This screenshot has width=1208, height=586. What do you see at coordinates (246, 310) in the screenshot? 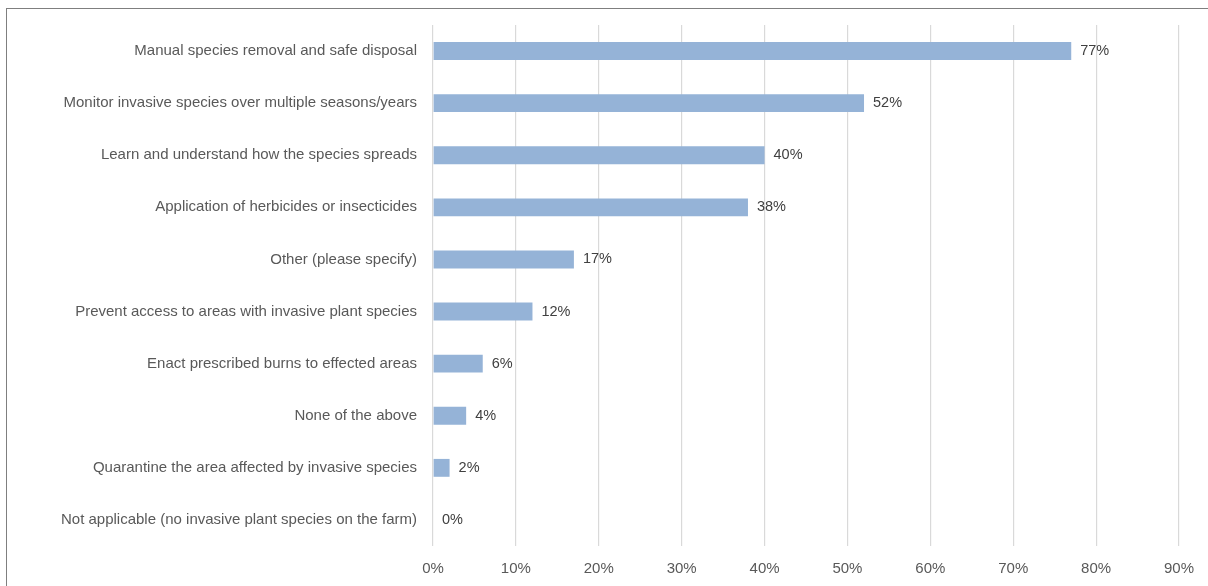
I see `y-tick-label: Prevent access to areas with invasive plant species` at bounding box center [246, 310].